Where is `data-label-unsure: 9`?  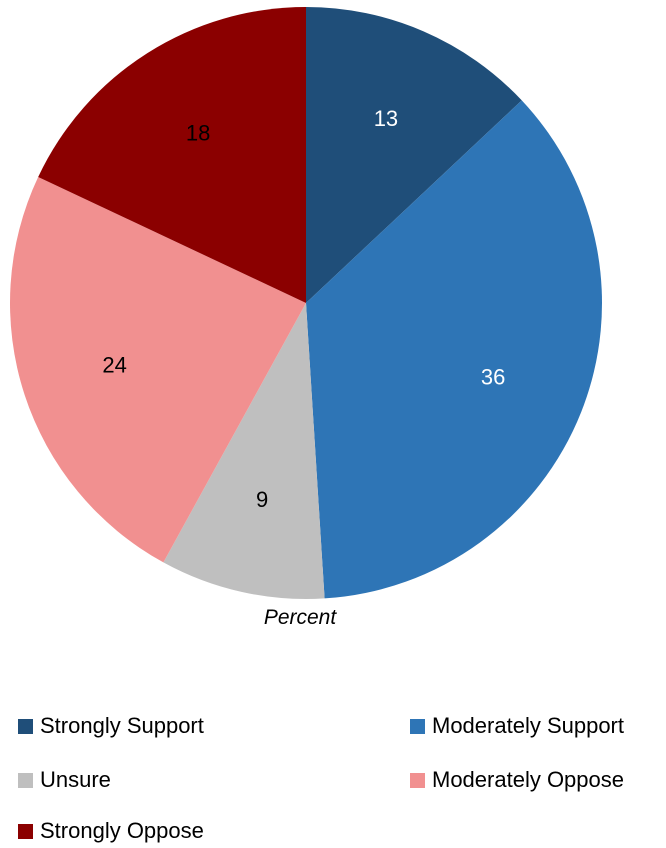 data-label-unsure: 9 is located at coordinates (262, 499).